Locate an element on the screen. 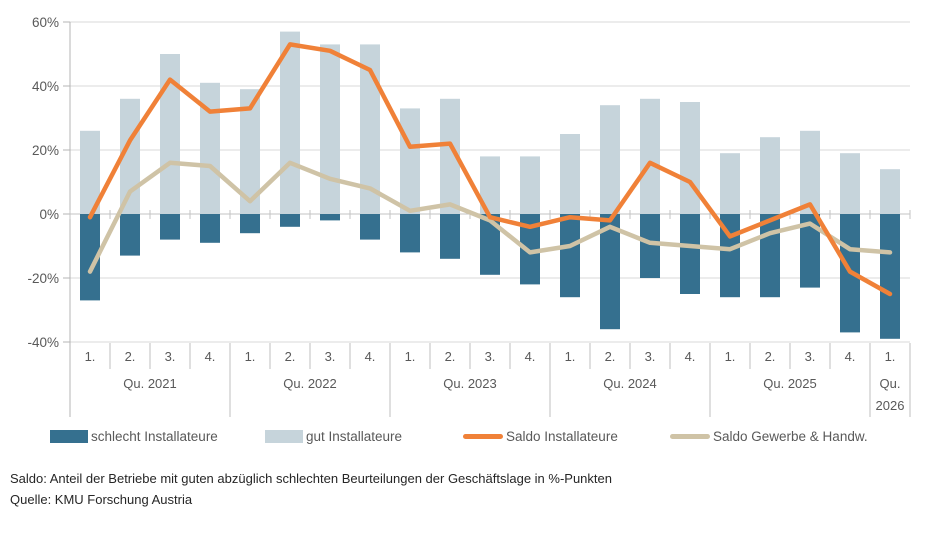 This screenshot has width=936, height=535. y-tick-label: 40% is located at coordinates (45, 86).